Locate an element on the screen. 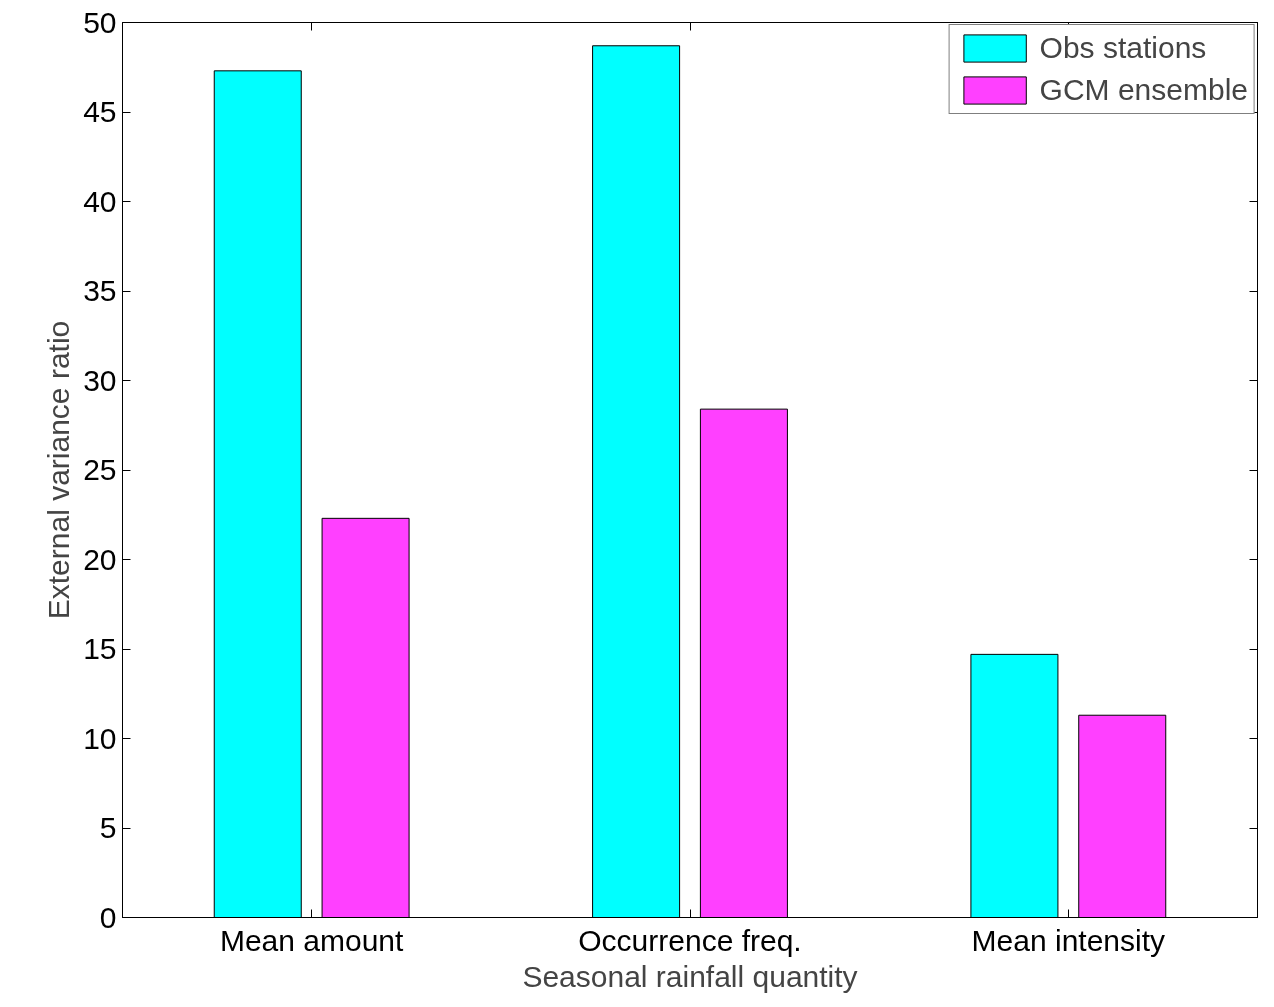 This screenshot has height=1007, width=1274. y-tick-label: 0 is located at coordinates (108, 917).